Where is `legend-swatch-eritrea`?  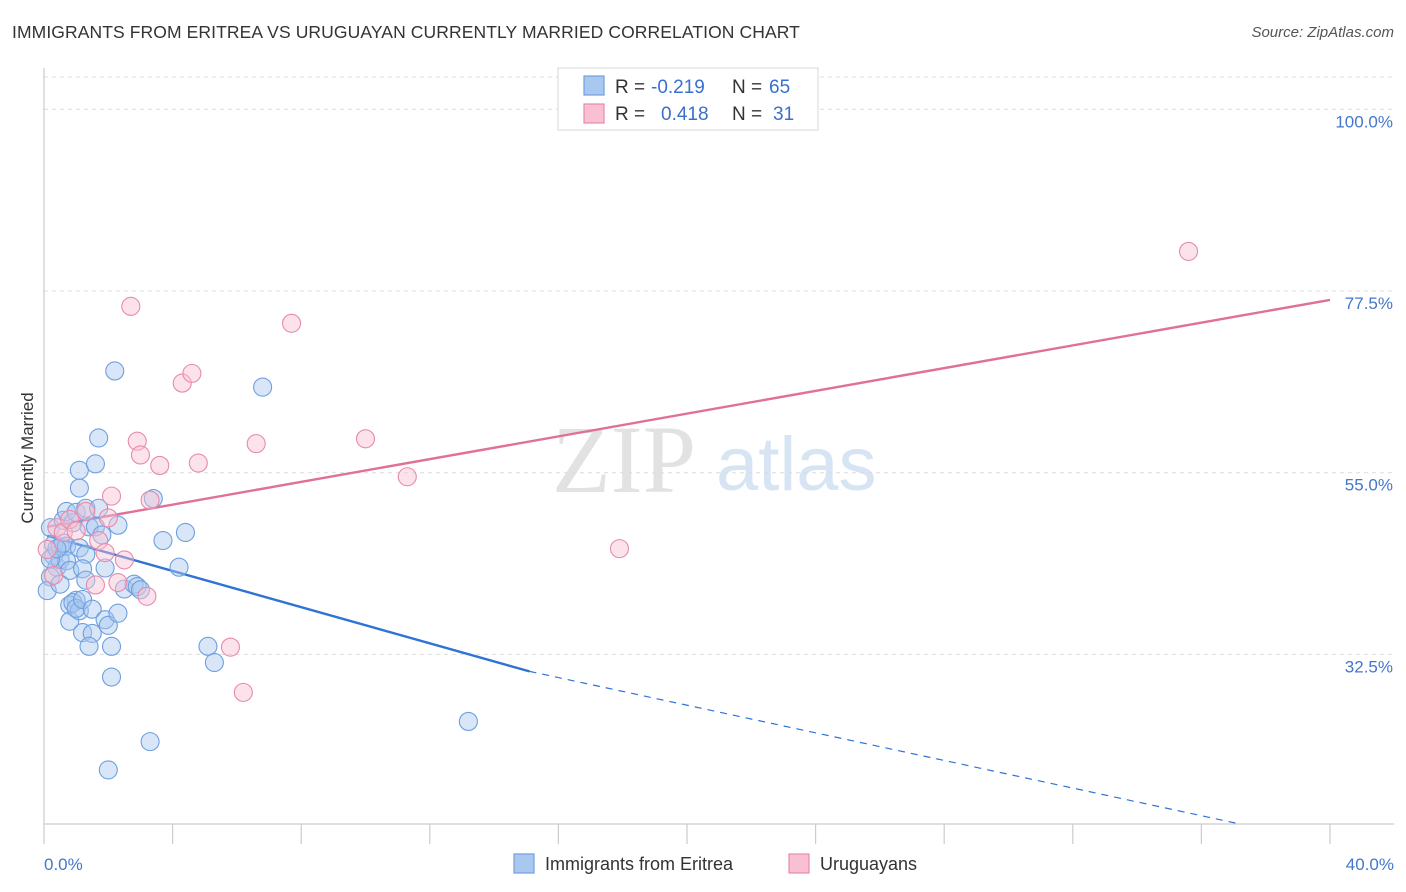 legend-swatch-eritrea is located at coordinates (594, 85).